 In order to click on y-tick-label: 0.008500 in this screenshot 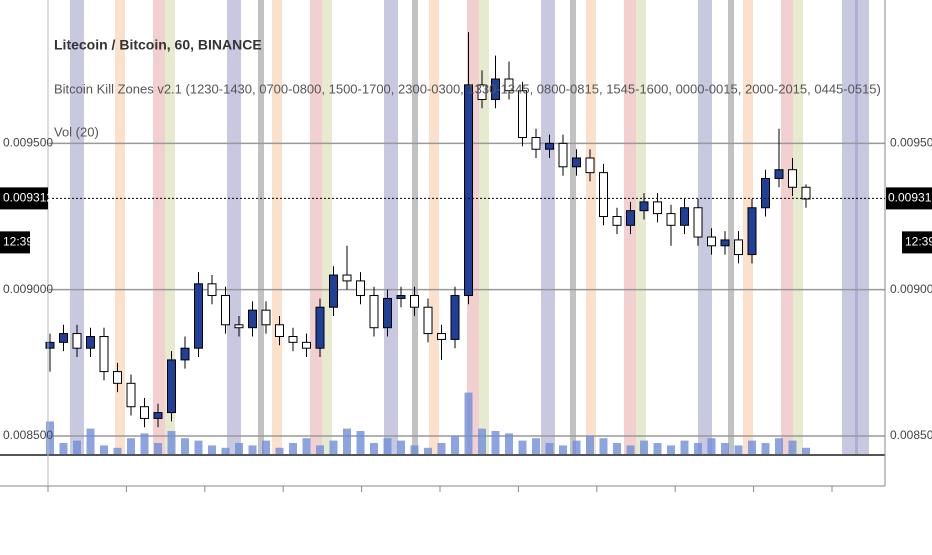, I will do `click(28, 435)`.